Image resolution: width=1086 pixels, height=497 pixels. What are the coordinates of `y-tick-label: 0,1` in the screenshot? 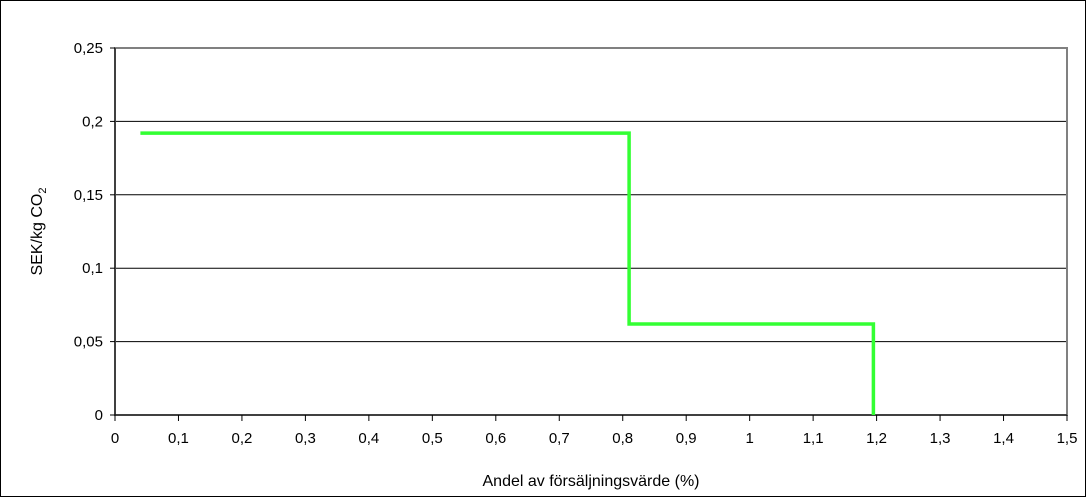 It's located at (92, 268).